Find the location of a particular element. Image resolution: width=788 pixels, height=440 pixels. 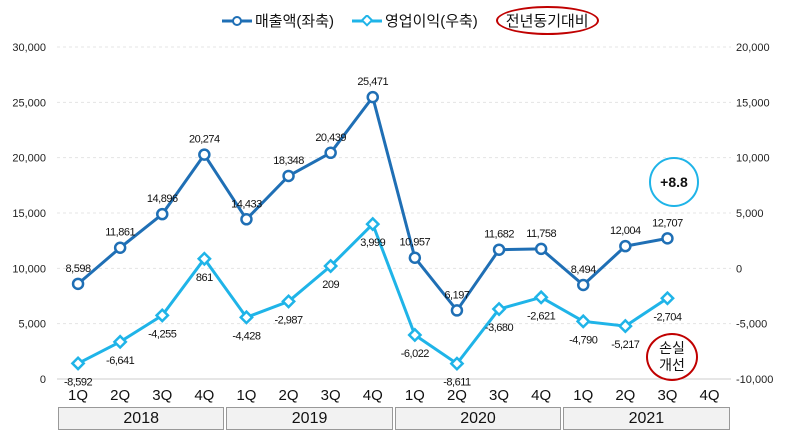

loss-annotation: 손실 개선 is located at coordinates (672, 357).